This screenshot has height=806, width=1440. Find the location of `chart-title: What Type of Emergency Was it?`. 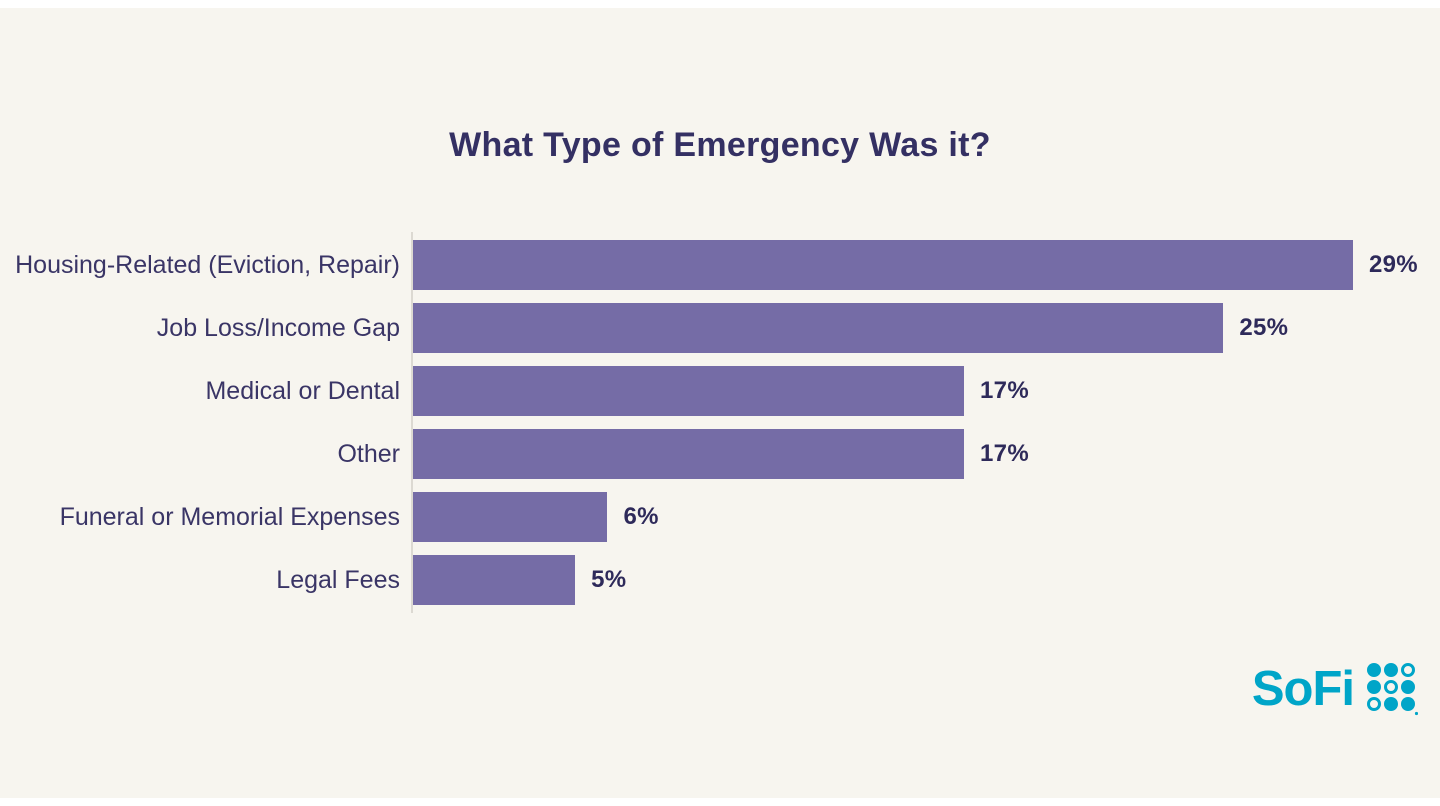

chart-title: What Type of Emergency Was it? is located at coordinates (720, 145).